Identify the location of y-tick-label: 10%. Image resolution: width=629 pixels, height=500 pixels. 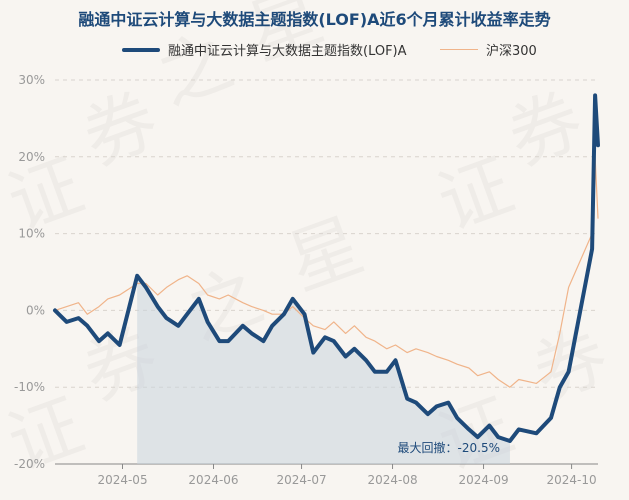
(31, 234).